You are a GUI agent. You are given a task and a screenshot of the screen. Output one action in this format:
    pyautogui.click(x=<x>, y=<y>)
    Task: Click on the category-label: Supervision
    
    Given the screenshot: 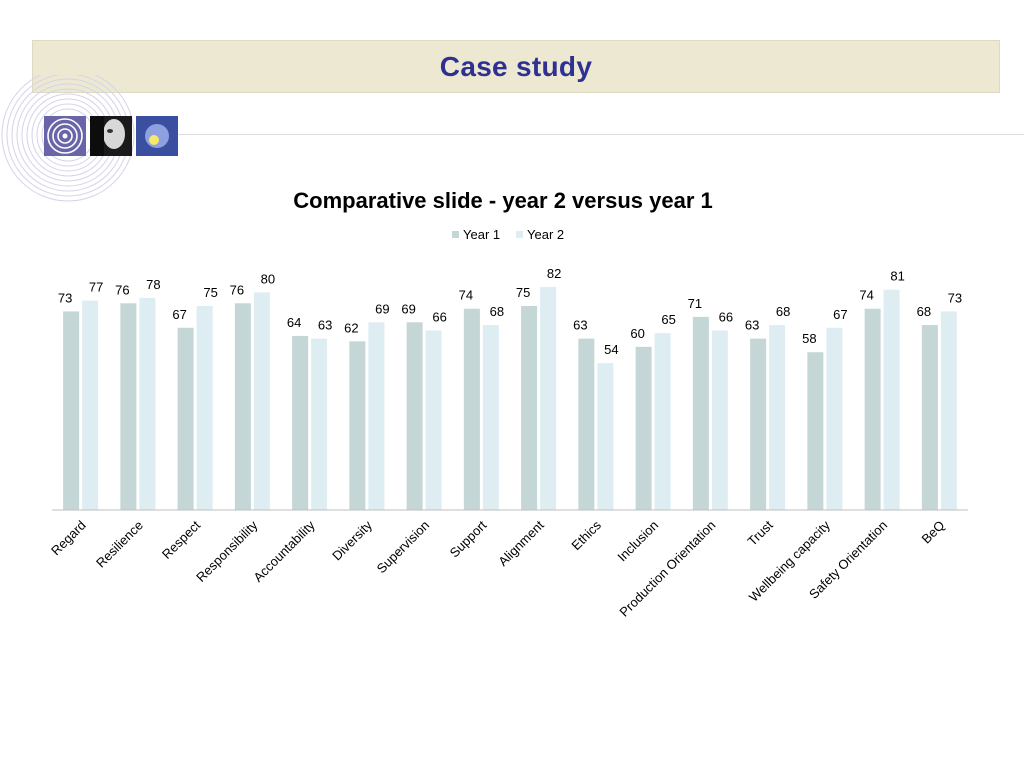 What is the action you would take?
    pyautogui.click(x=403, y=547)
    